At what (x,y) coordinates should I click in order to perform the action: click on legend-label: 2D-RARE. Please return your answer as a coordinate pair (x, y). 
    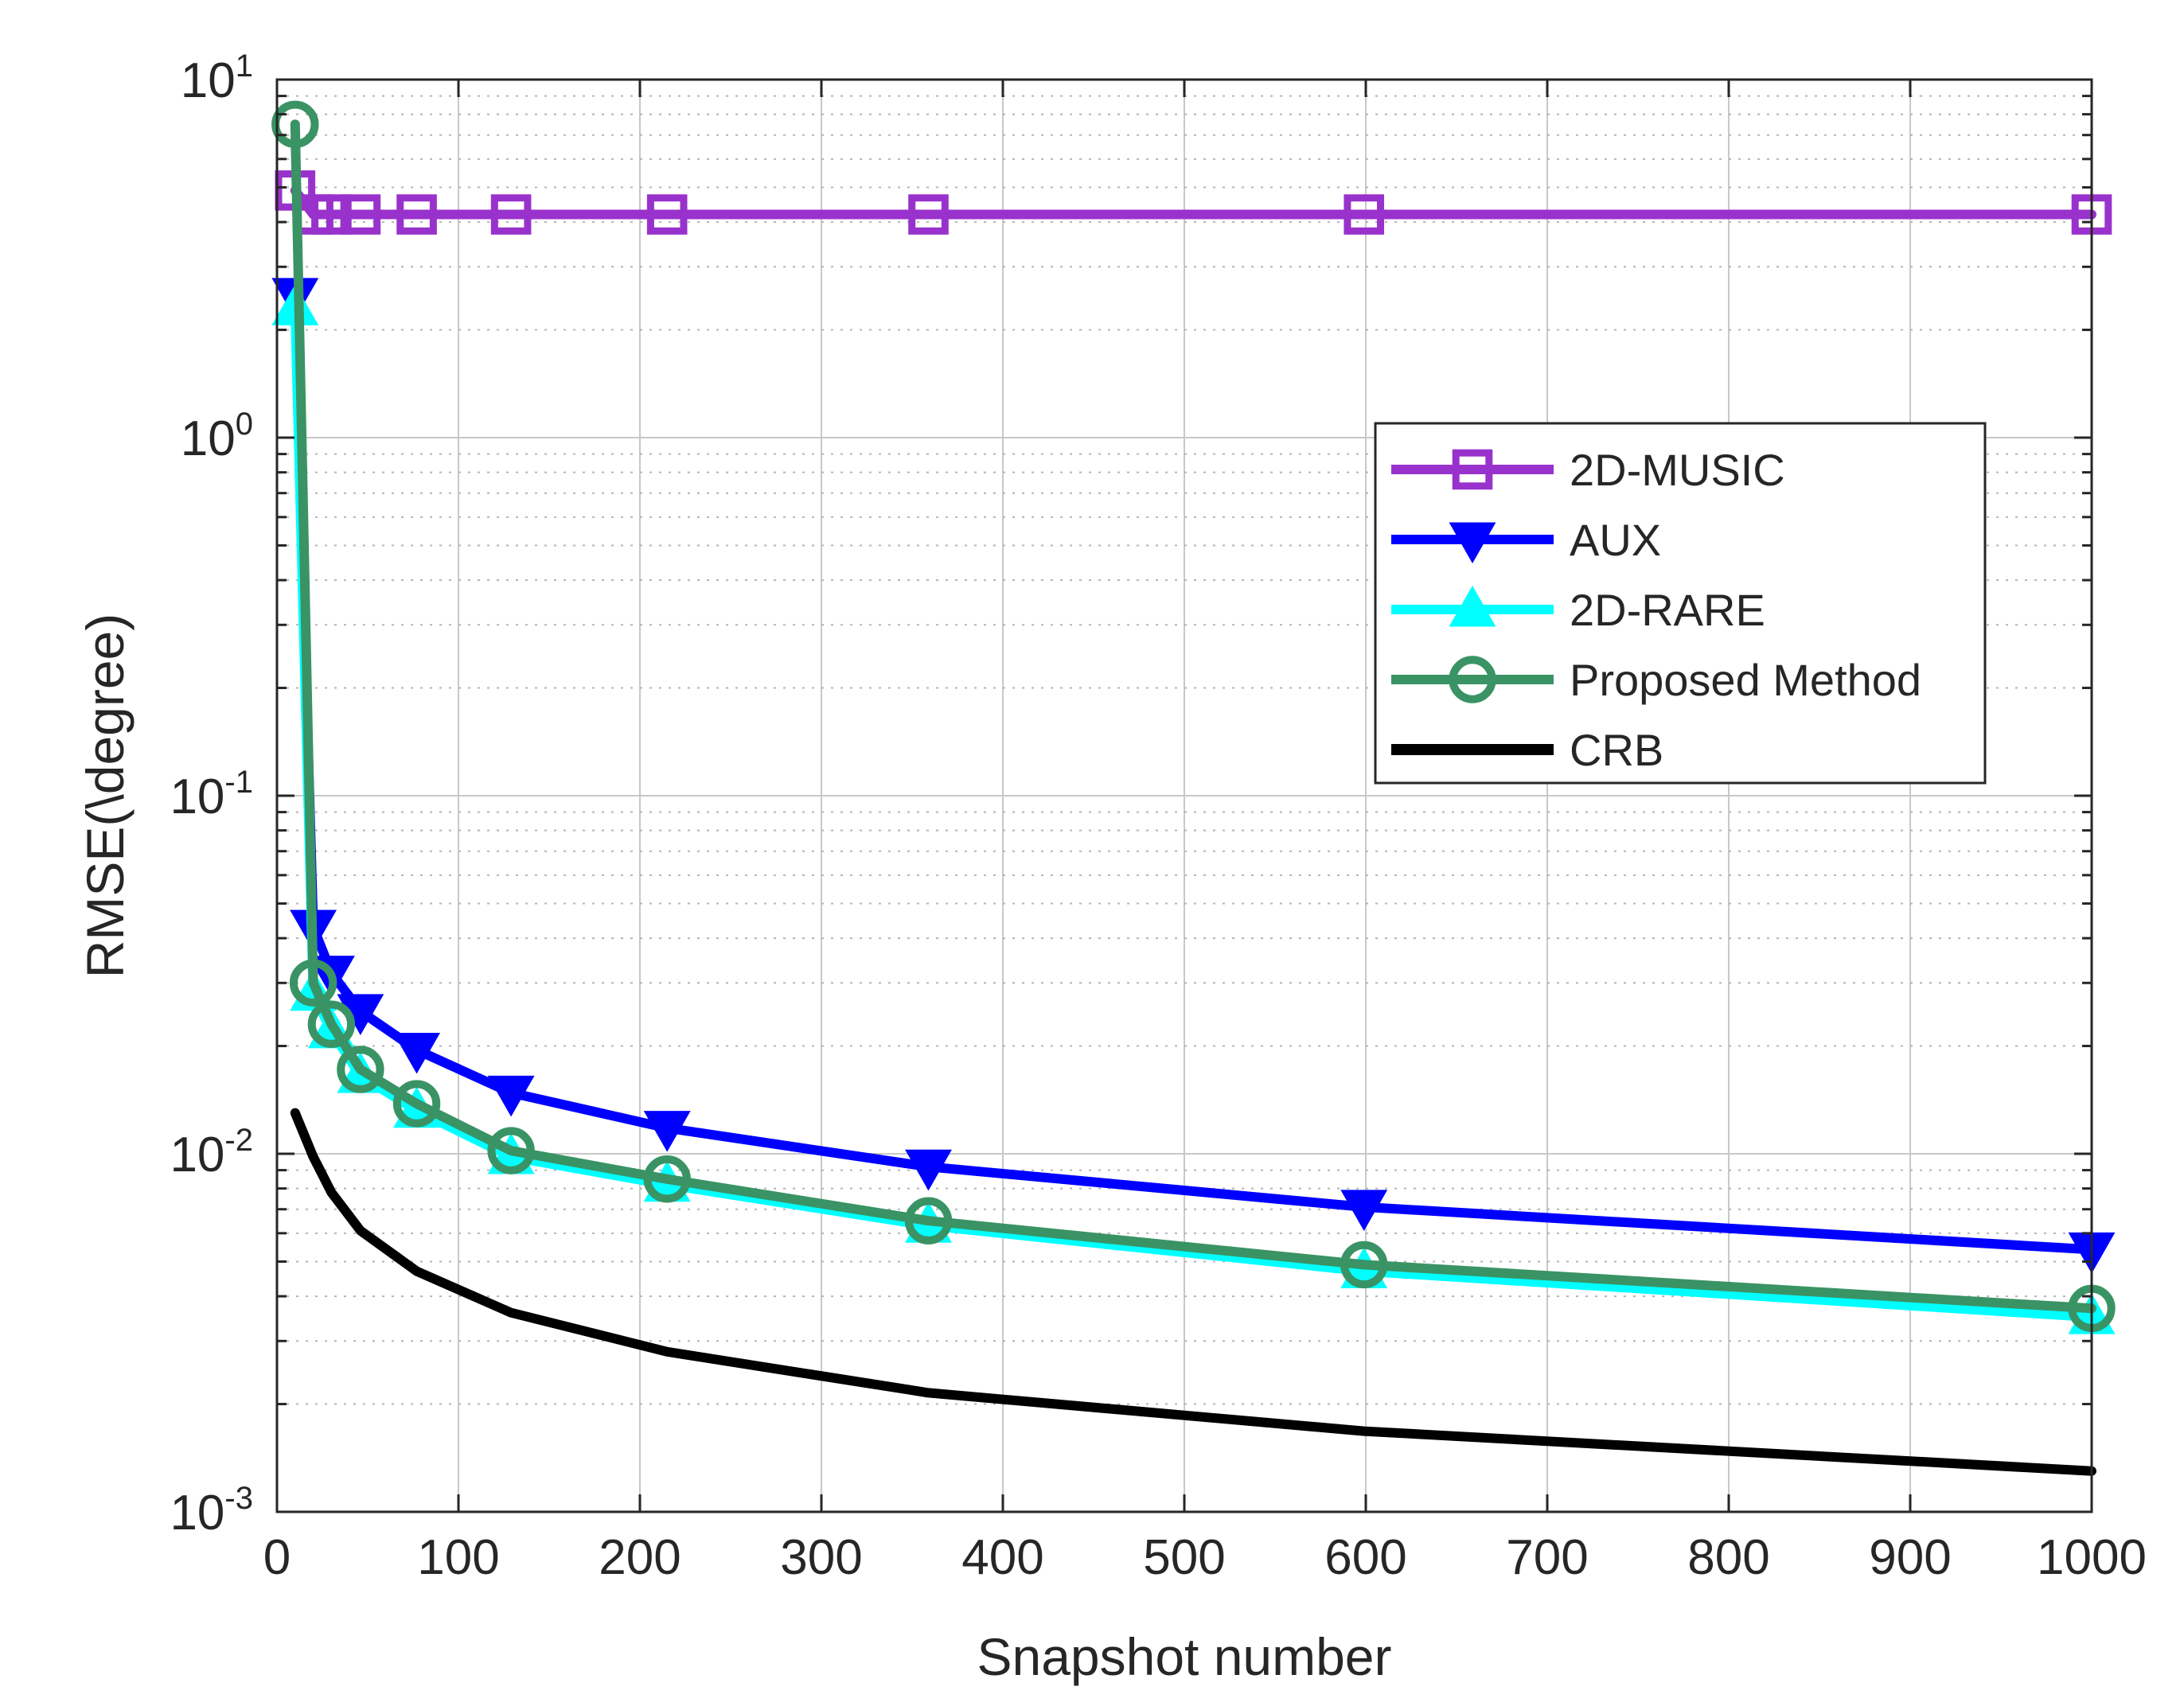
    Looking at the image, I should click on (1667, 610).